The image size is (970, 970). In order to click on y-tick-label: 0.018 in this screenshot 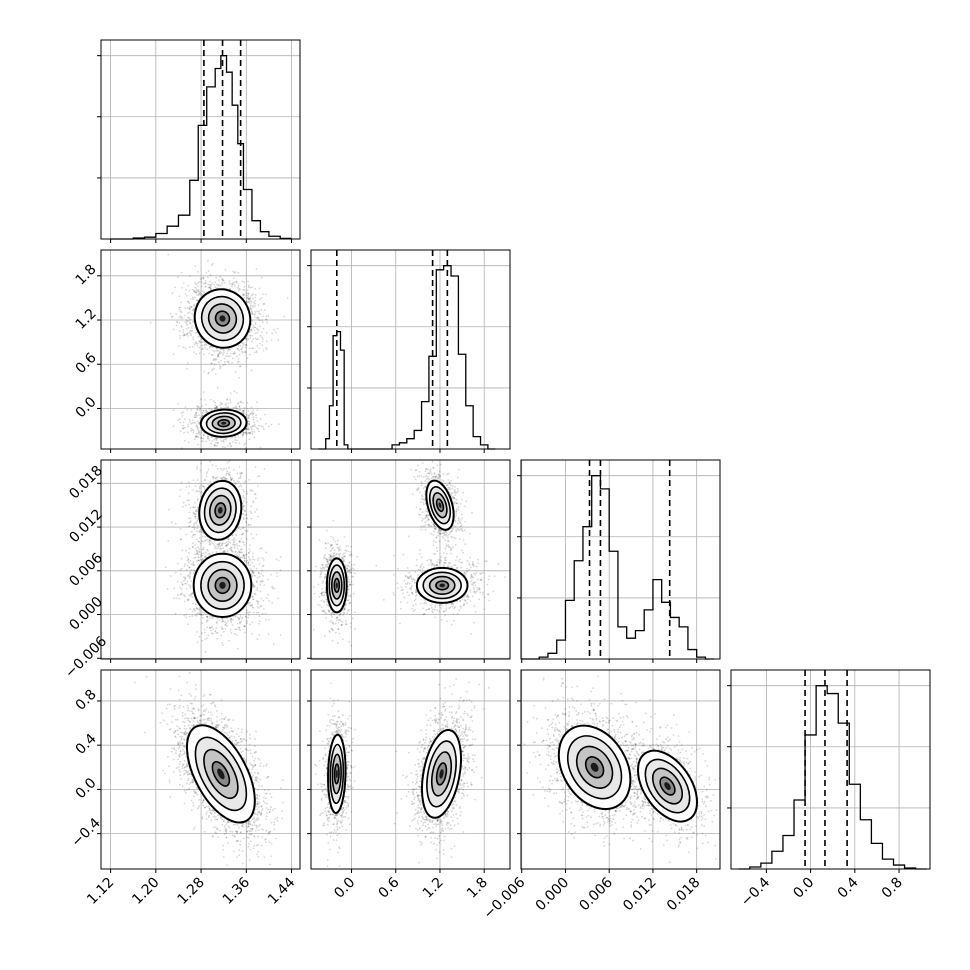, I will do `click(86, 483)`.